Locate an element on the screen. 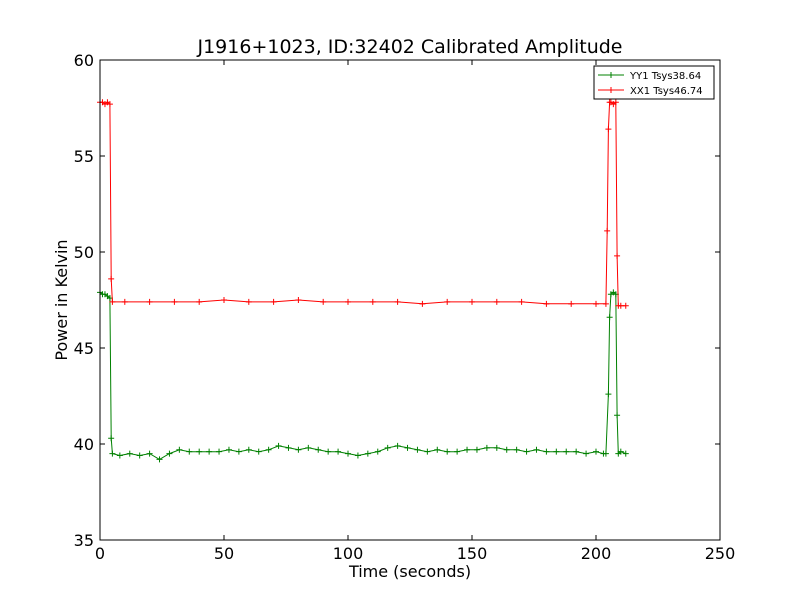 The image size is (800, 600). x-axis-label: Time (seconds) is located at coordinates (409, 571).